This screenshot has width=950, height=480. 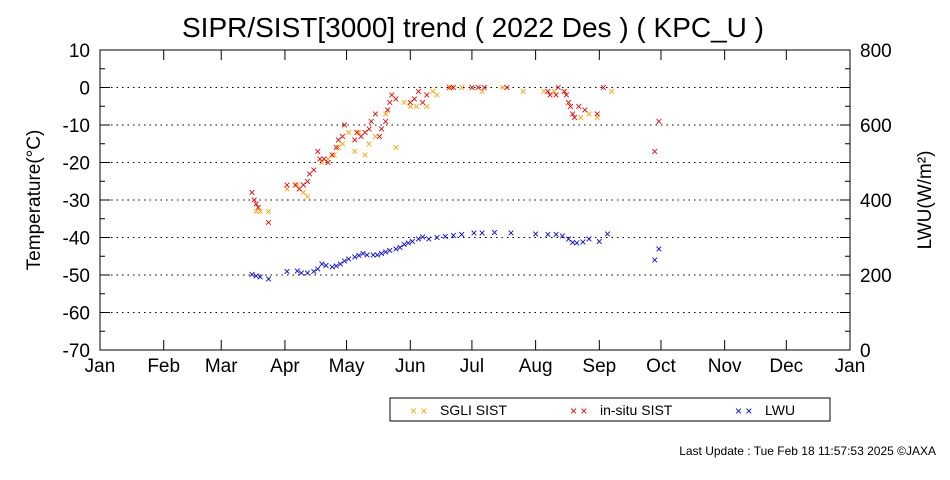 What do you see at coordinates (76, 126) in the screenshot?
I see `y-tick-label: -10` at bounding box center [76, 126].